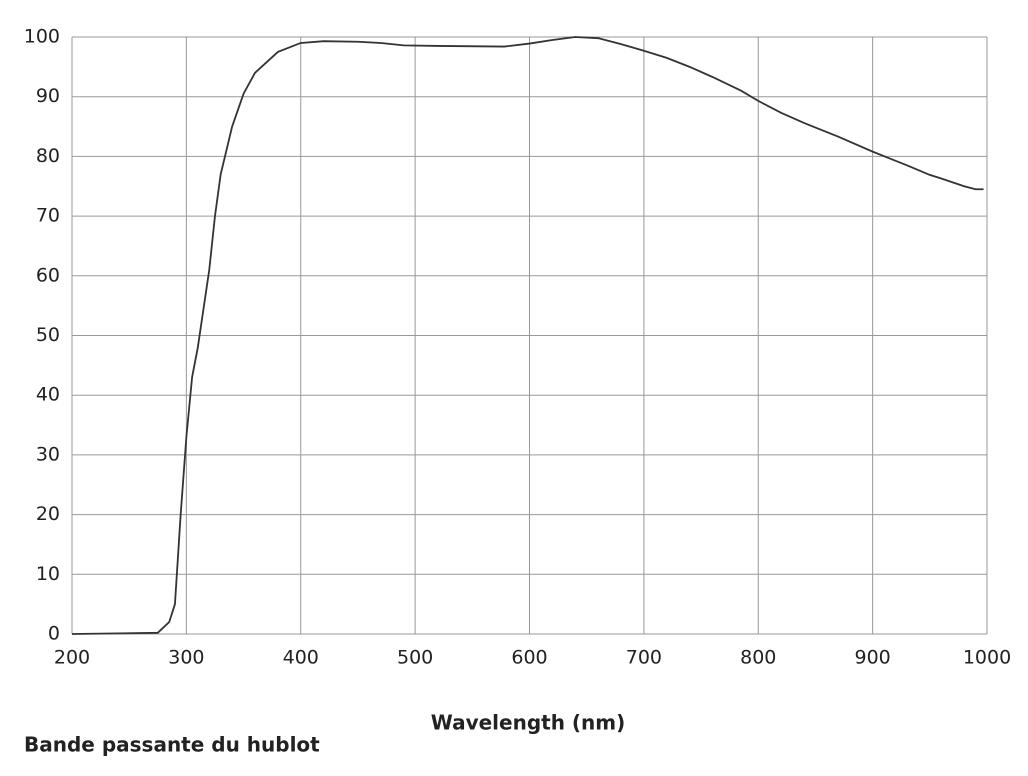 Image resolution: width=1028 pixels, height=776 pixels. What do you see at coordinates (48, 395) in the screenshot?
I see `y-tick-label: 40` at bounding box center [48, 395].